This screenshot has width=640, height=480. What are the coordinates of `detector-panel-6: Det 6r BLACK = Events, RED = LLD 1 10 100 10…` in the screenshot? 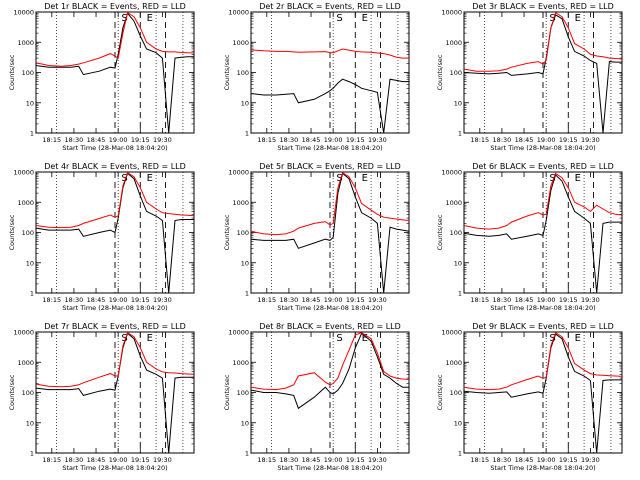 It's located at (529, 237).